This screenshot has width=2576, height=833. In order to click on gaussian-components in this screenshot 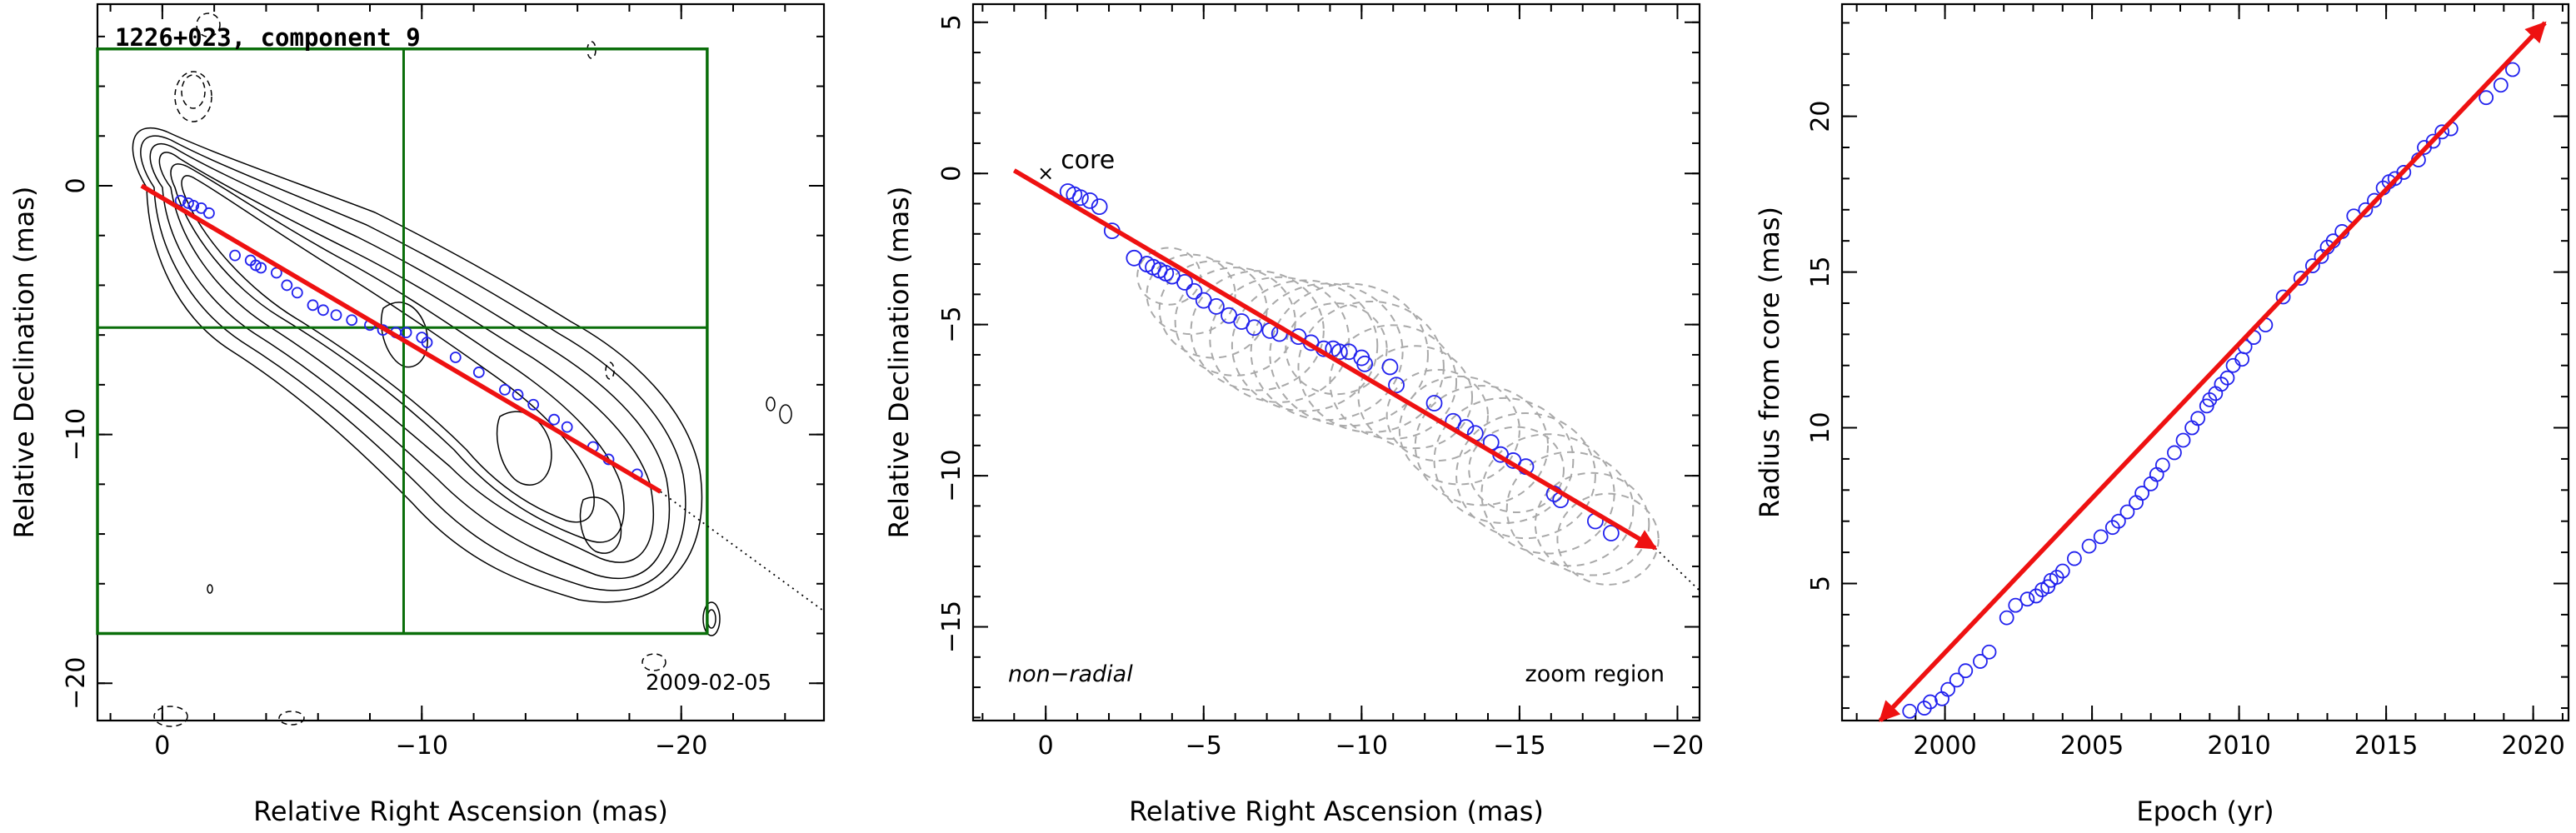, I will do `click(1398, 416)`.